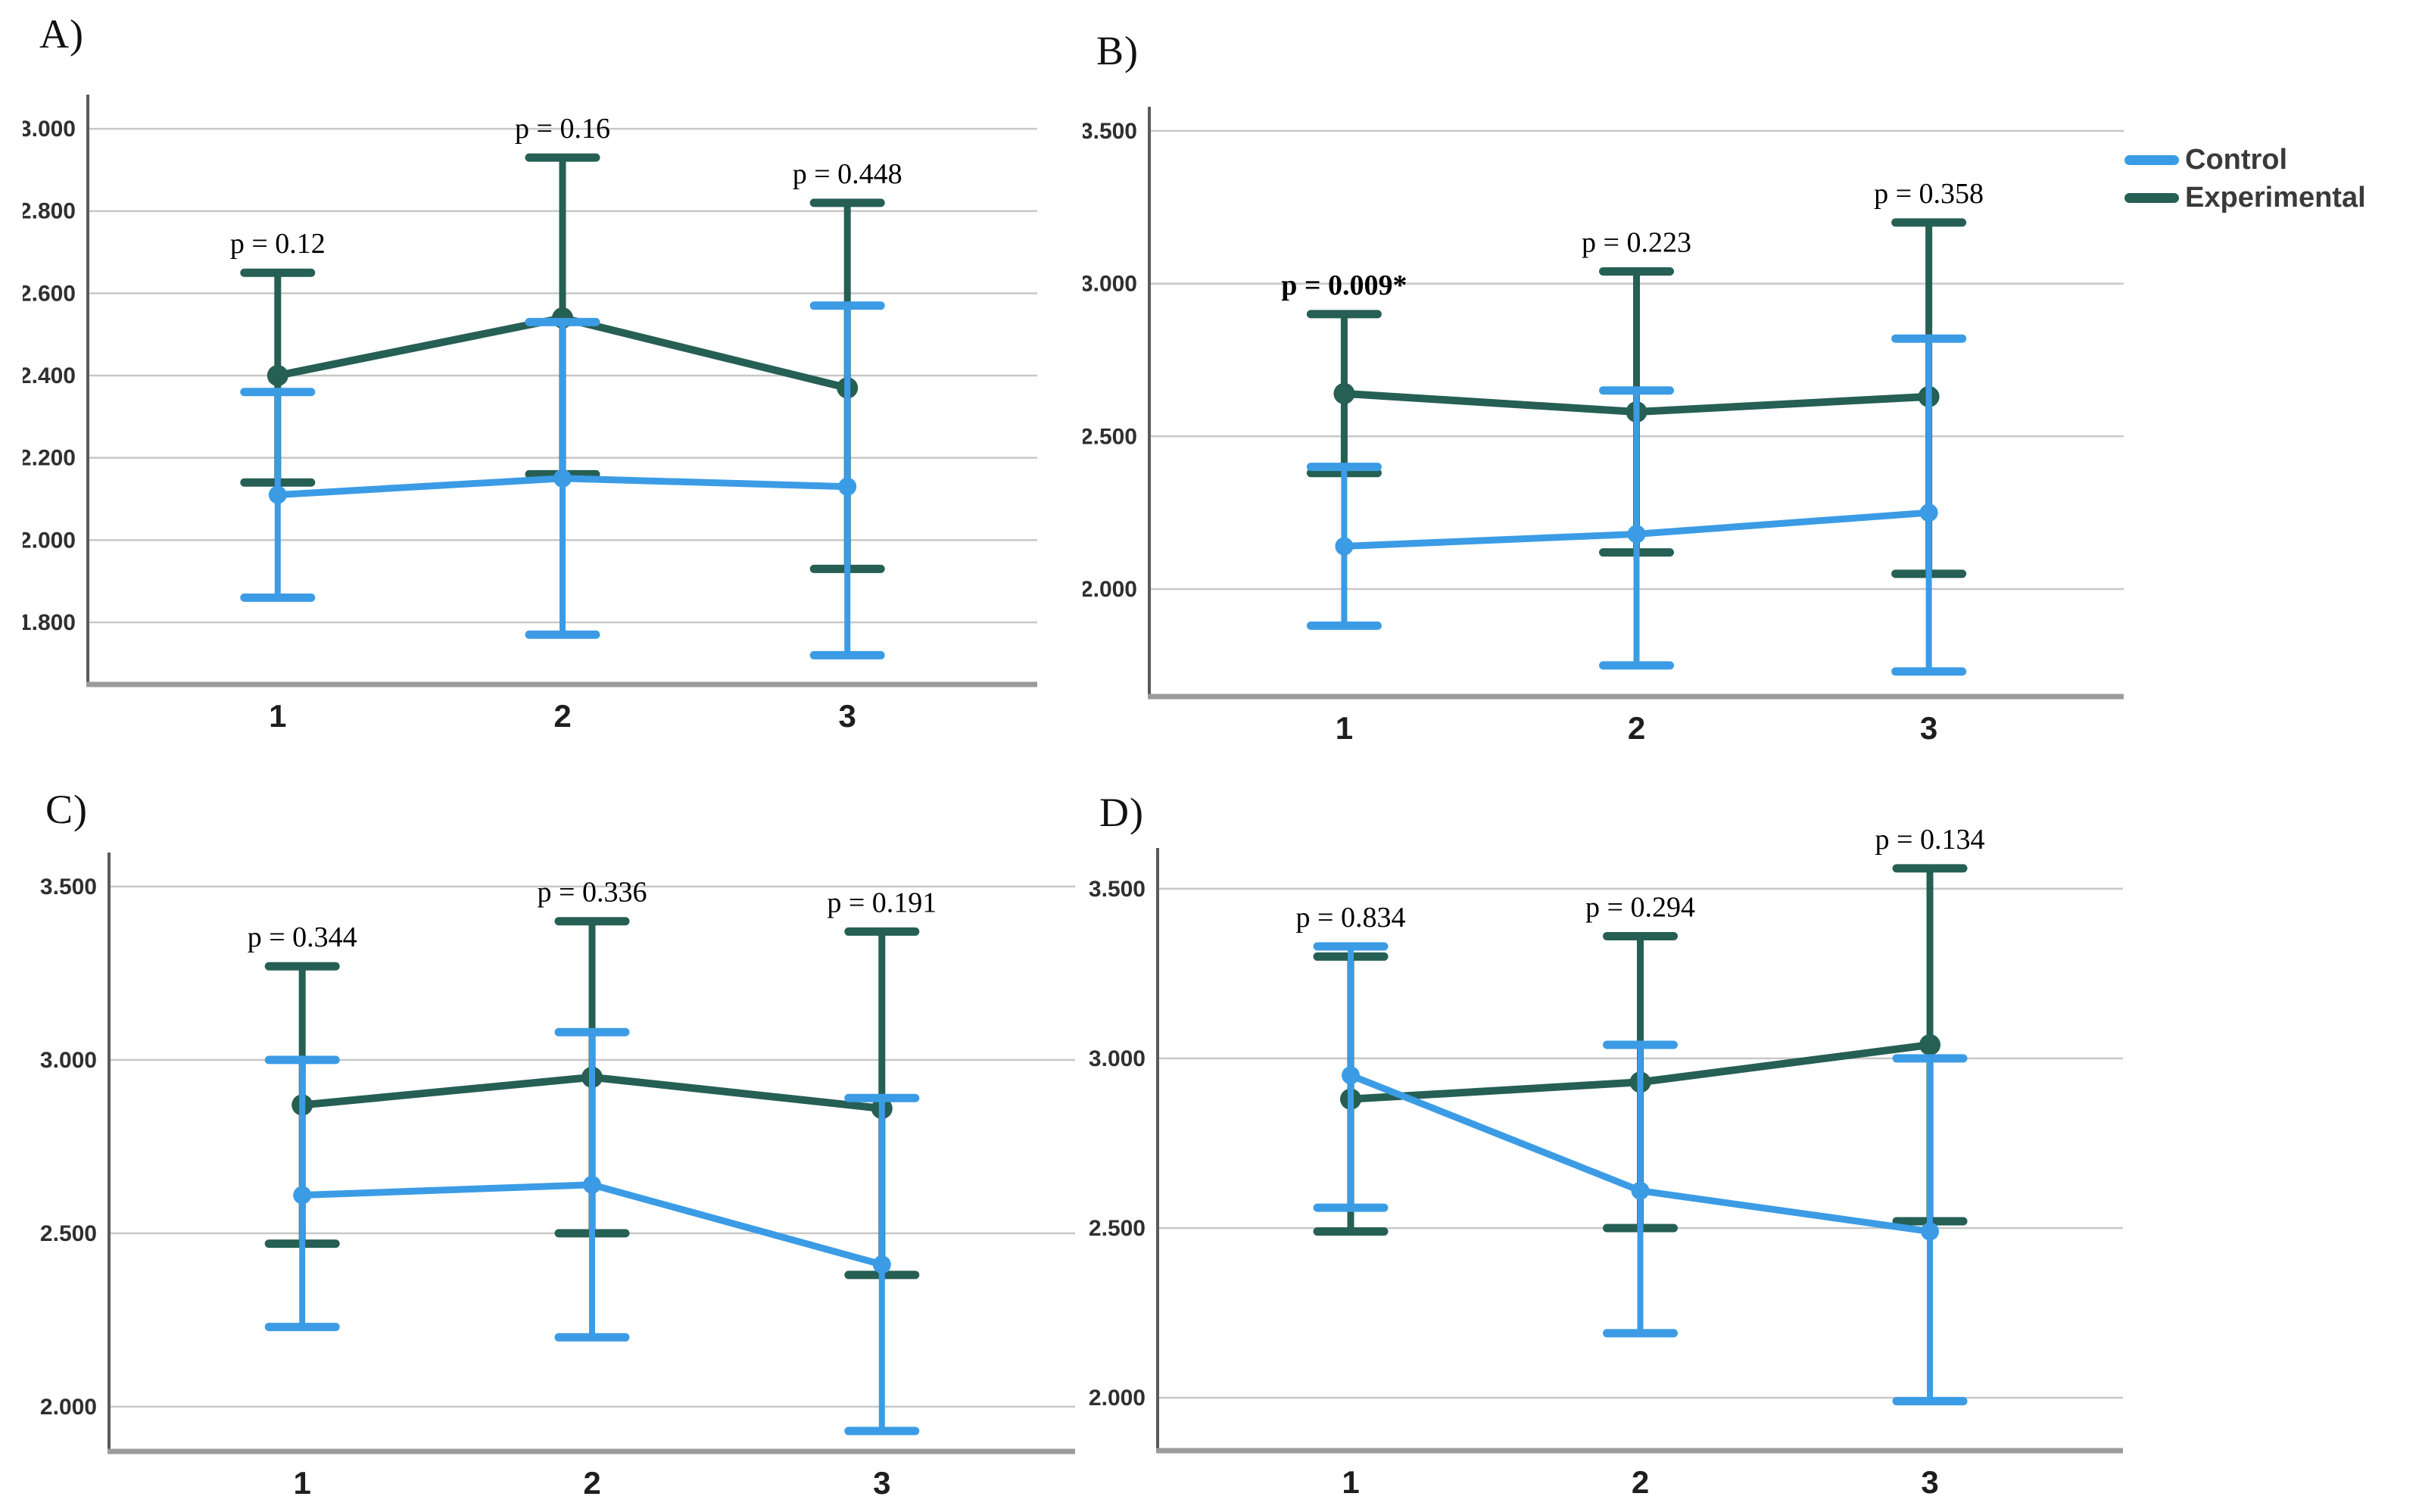 The image size is (2419, 1512). I want to click on legend-label-experimental: Experimental, so click(2275, 197).